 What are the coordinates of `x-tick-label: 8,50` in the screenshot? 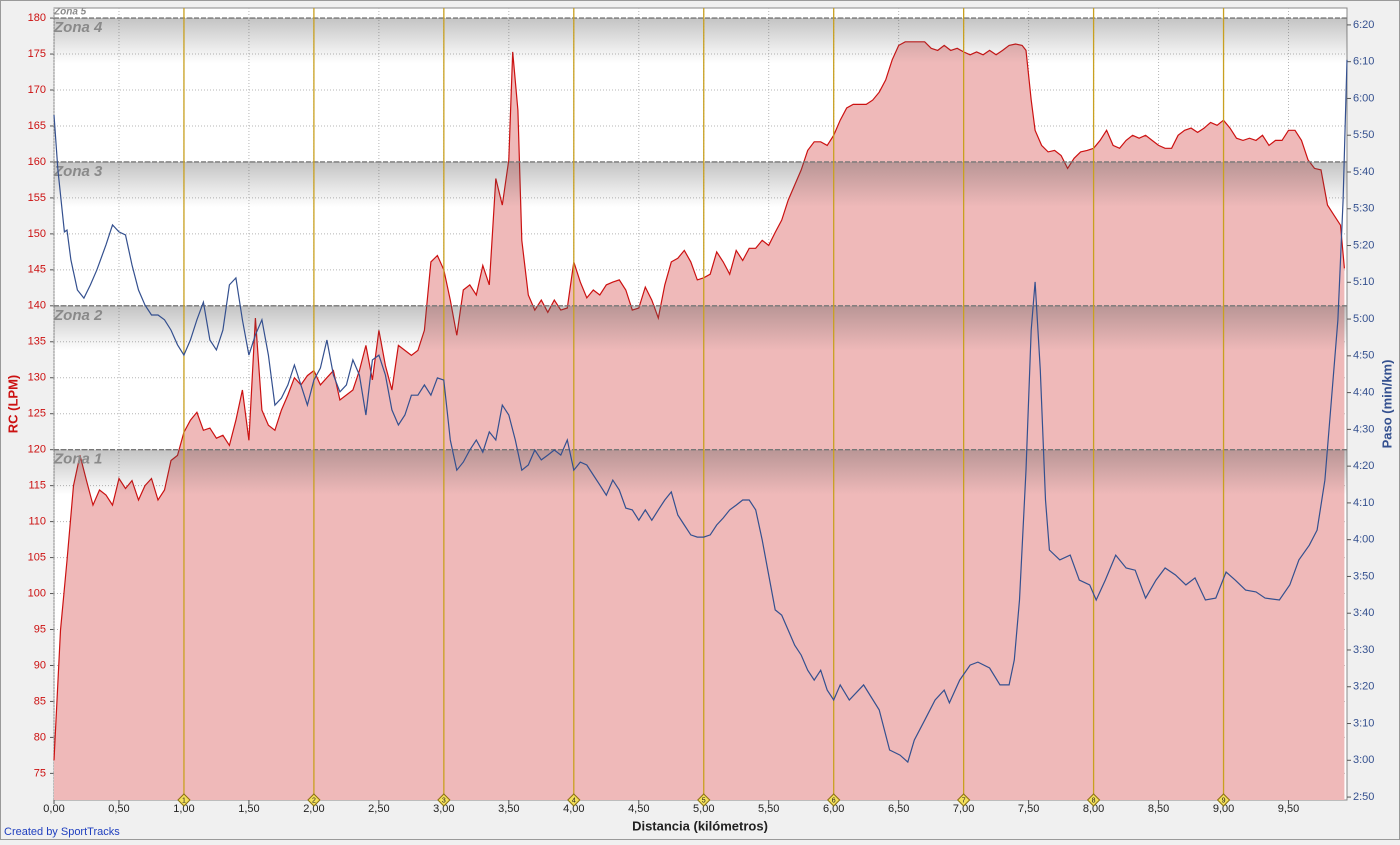 It's located at (1158, 809).